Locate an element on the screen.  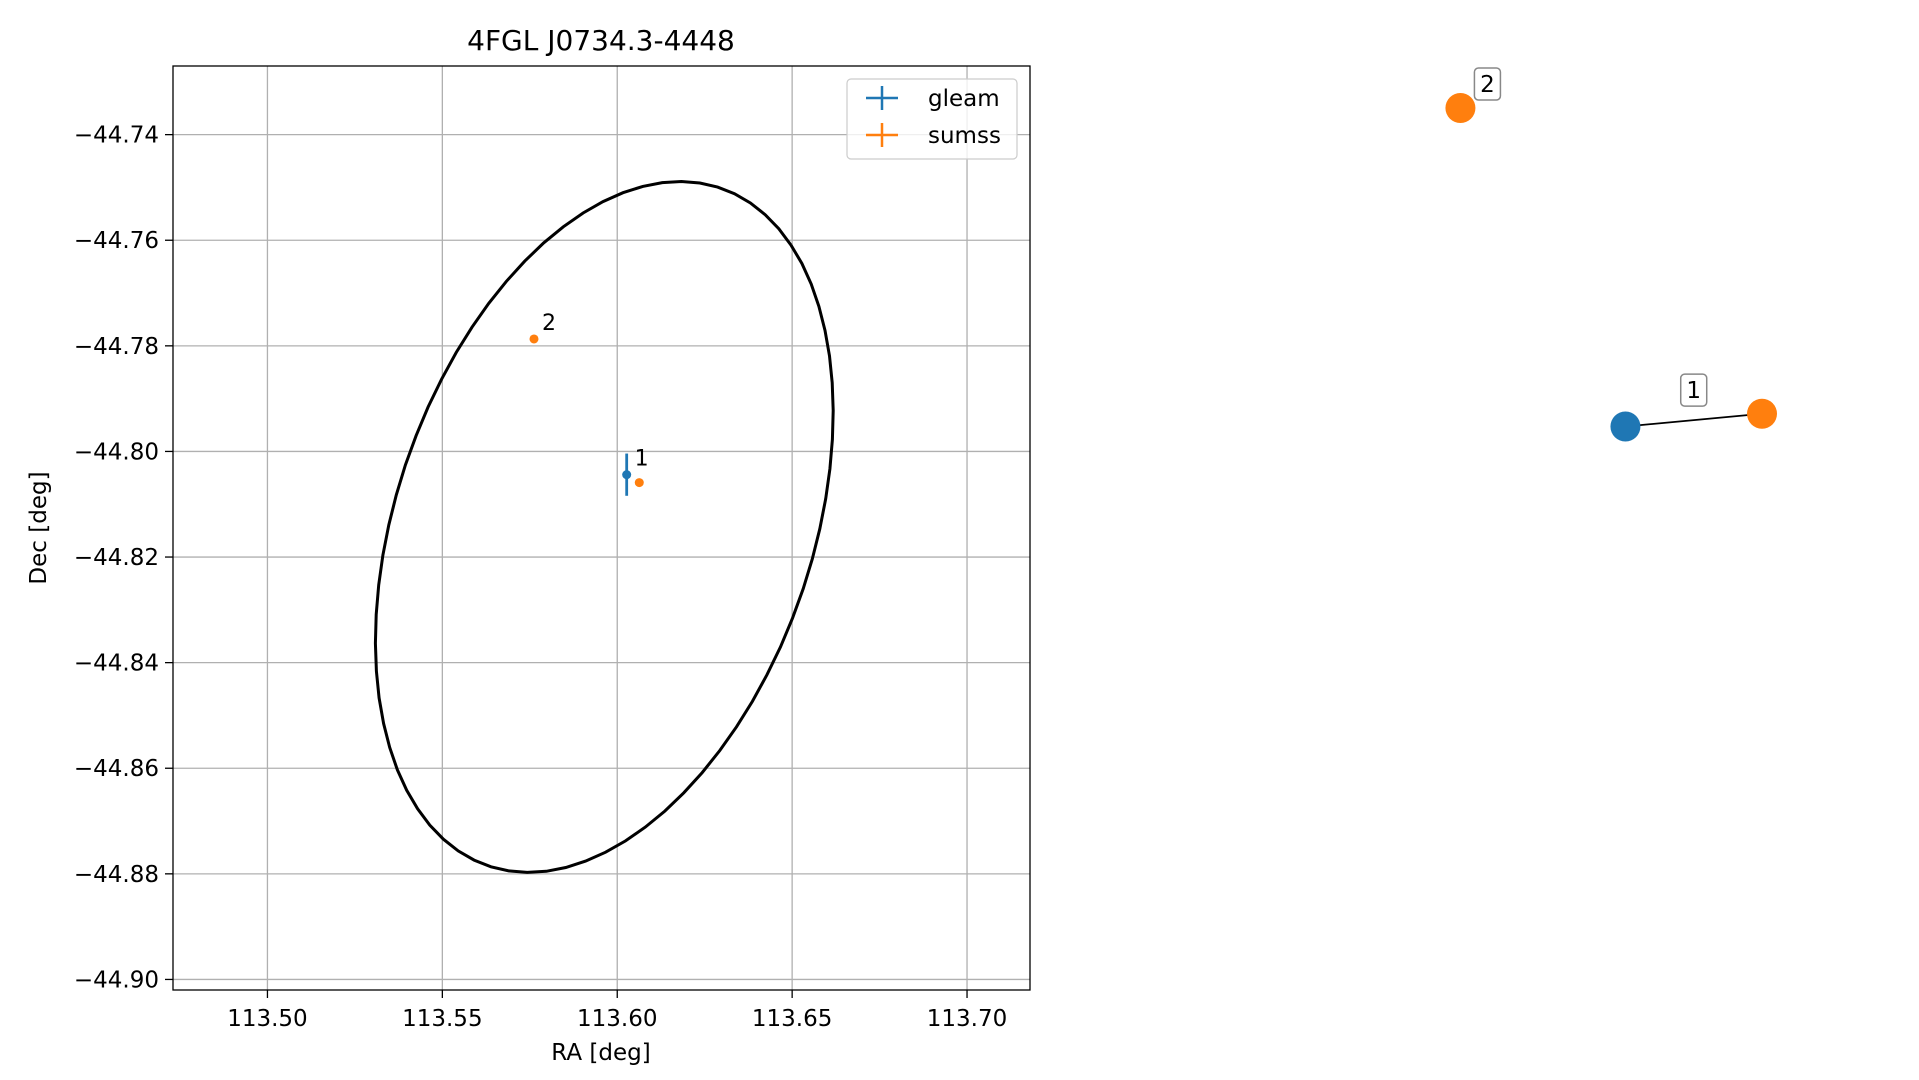
edge-label: 1 is located at coordinates (1693, 391).